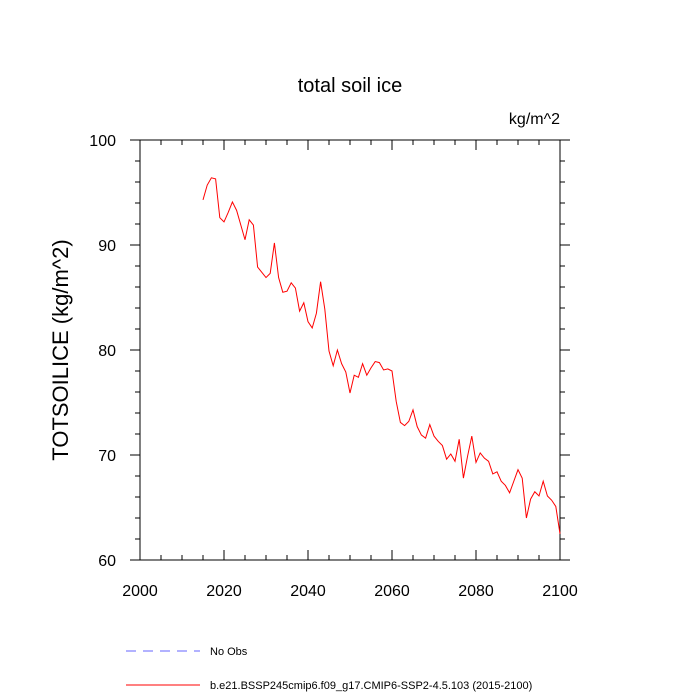  I want to click on y-tick-label: 60, so click(107, 561).